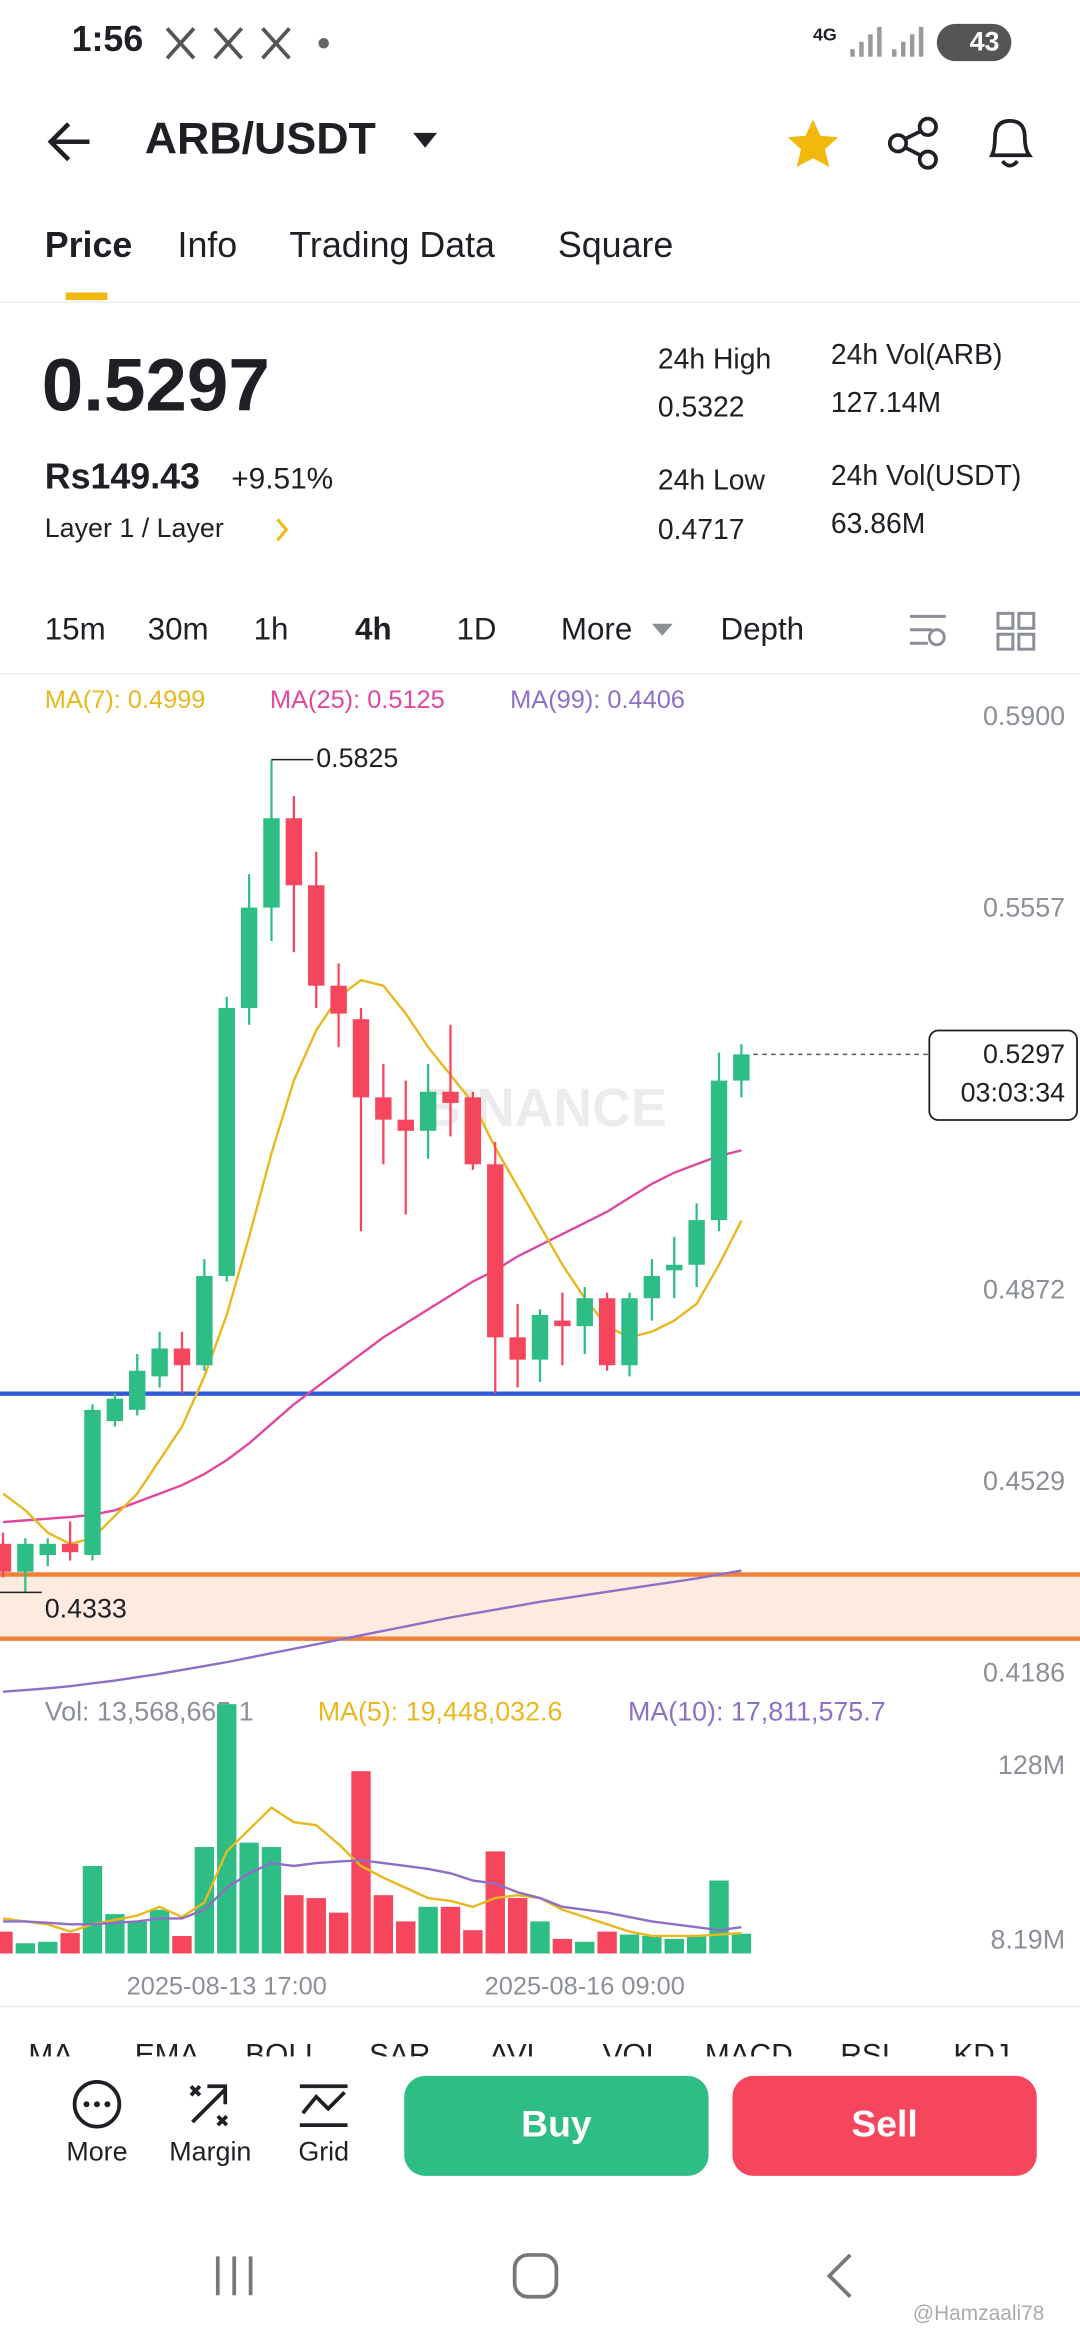 This screenshot has height=2340, width=1080. What do you see at coordinates (282, 478) in the screenshot?
I see `price-change: +9.51%` at bounding box center [282, 478].